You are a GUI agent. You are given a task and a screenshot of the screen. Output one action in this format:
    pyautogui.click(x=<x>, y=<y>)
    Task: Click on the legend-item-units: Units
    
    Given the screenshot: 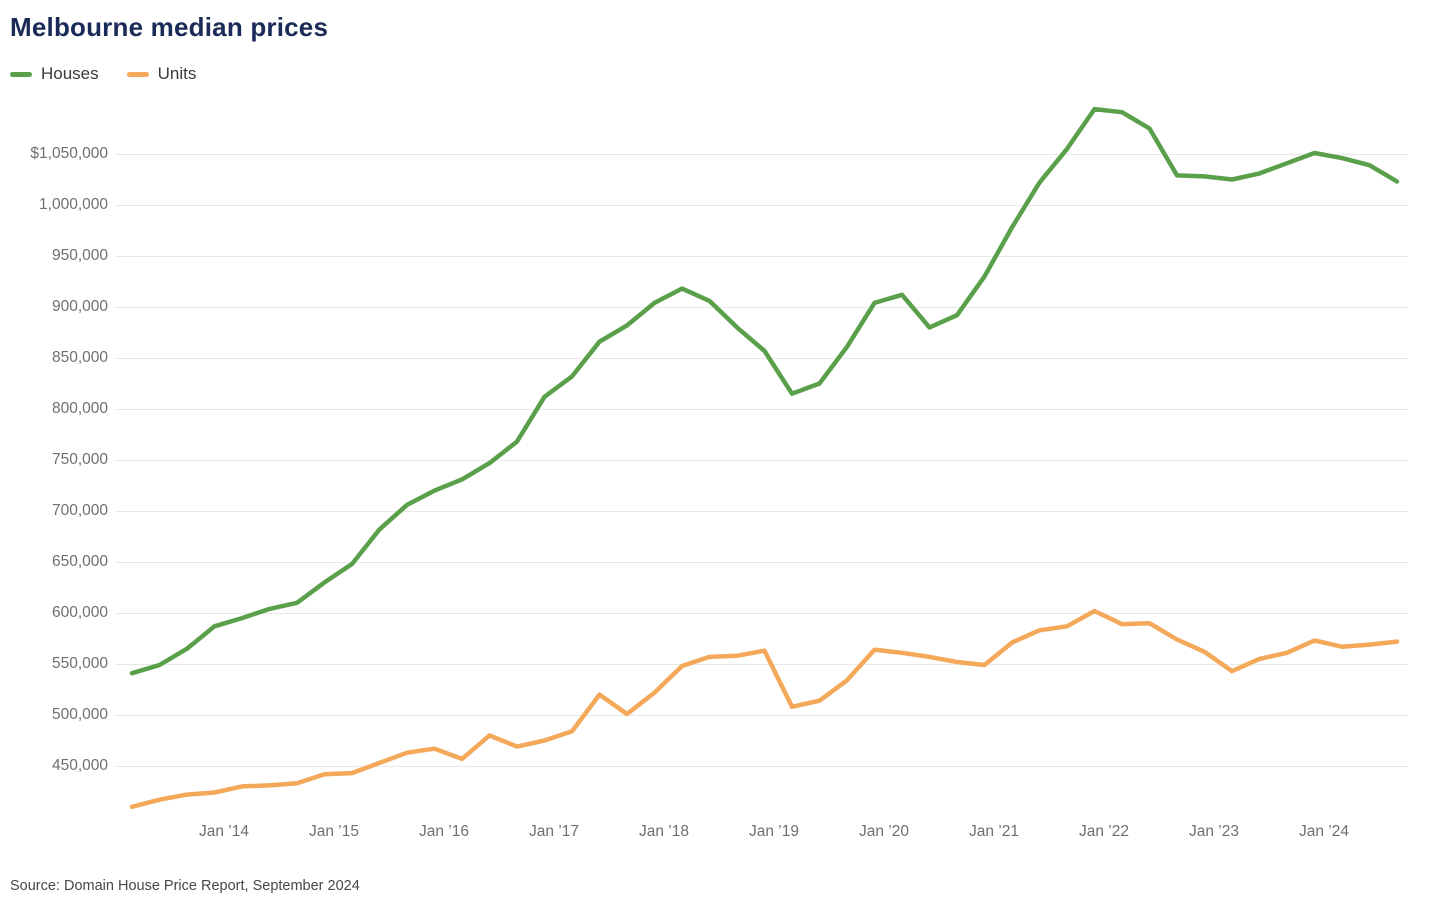 What is the action you would take?
    pyautogui.click(x=161, y=74)
    